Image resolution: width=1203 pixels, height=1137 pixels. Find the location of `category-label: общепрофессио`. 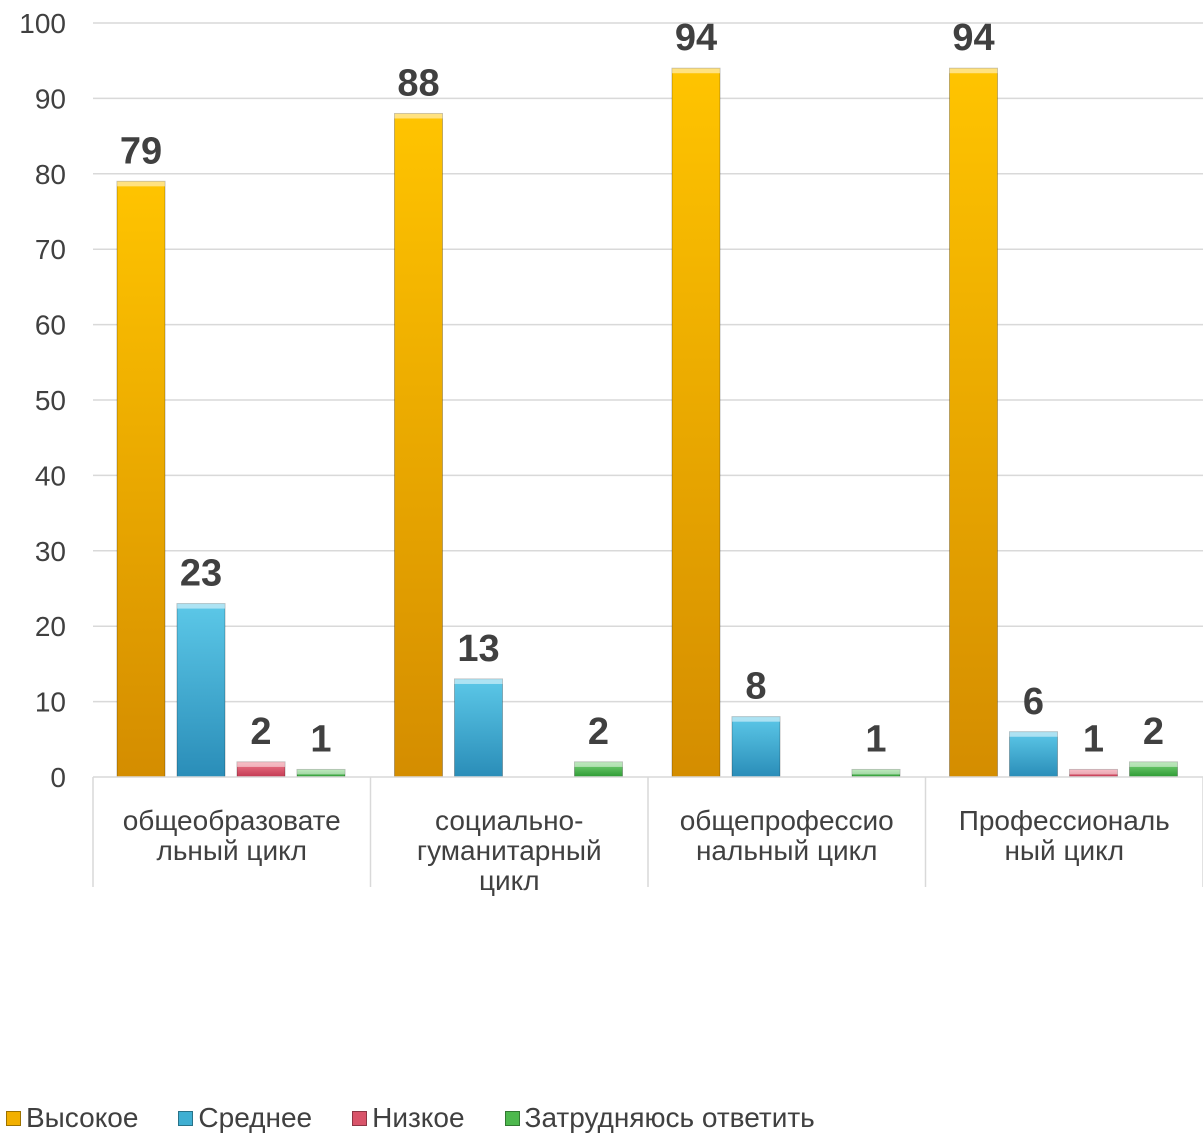

category-label: общепрофессио is located at coordinates (787, 820).